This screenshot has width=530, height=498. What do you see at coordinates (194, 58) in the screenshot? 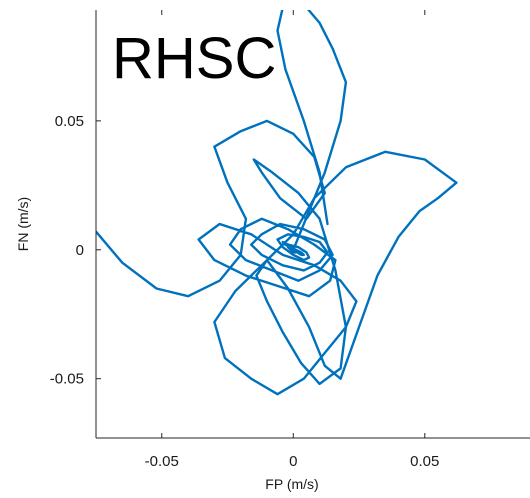
I see `chart-title: RHSC` at bounding box center [194, 58].